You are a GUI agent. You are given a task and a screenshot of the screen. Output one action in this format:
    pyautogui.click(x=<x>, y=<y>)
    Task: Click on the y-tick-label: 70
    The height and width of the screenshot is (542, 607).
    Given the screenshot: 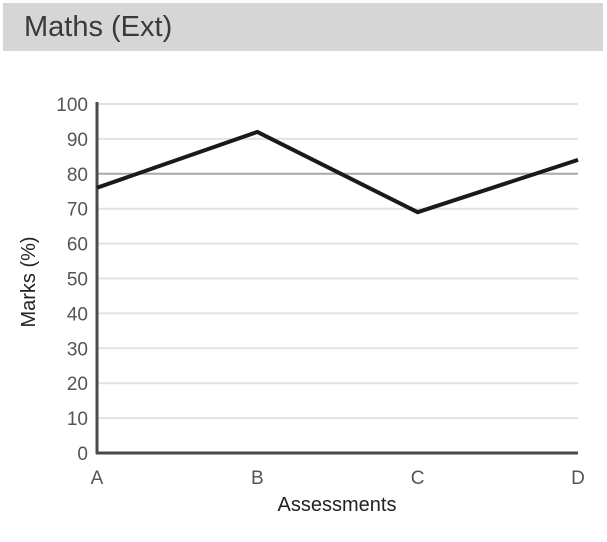 What is the action you would take?
    pyautogui.click(x=77, y=210)
    